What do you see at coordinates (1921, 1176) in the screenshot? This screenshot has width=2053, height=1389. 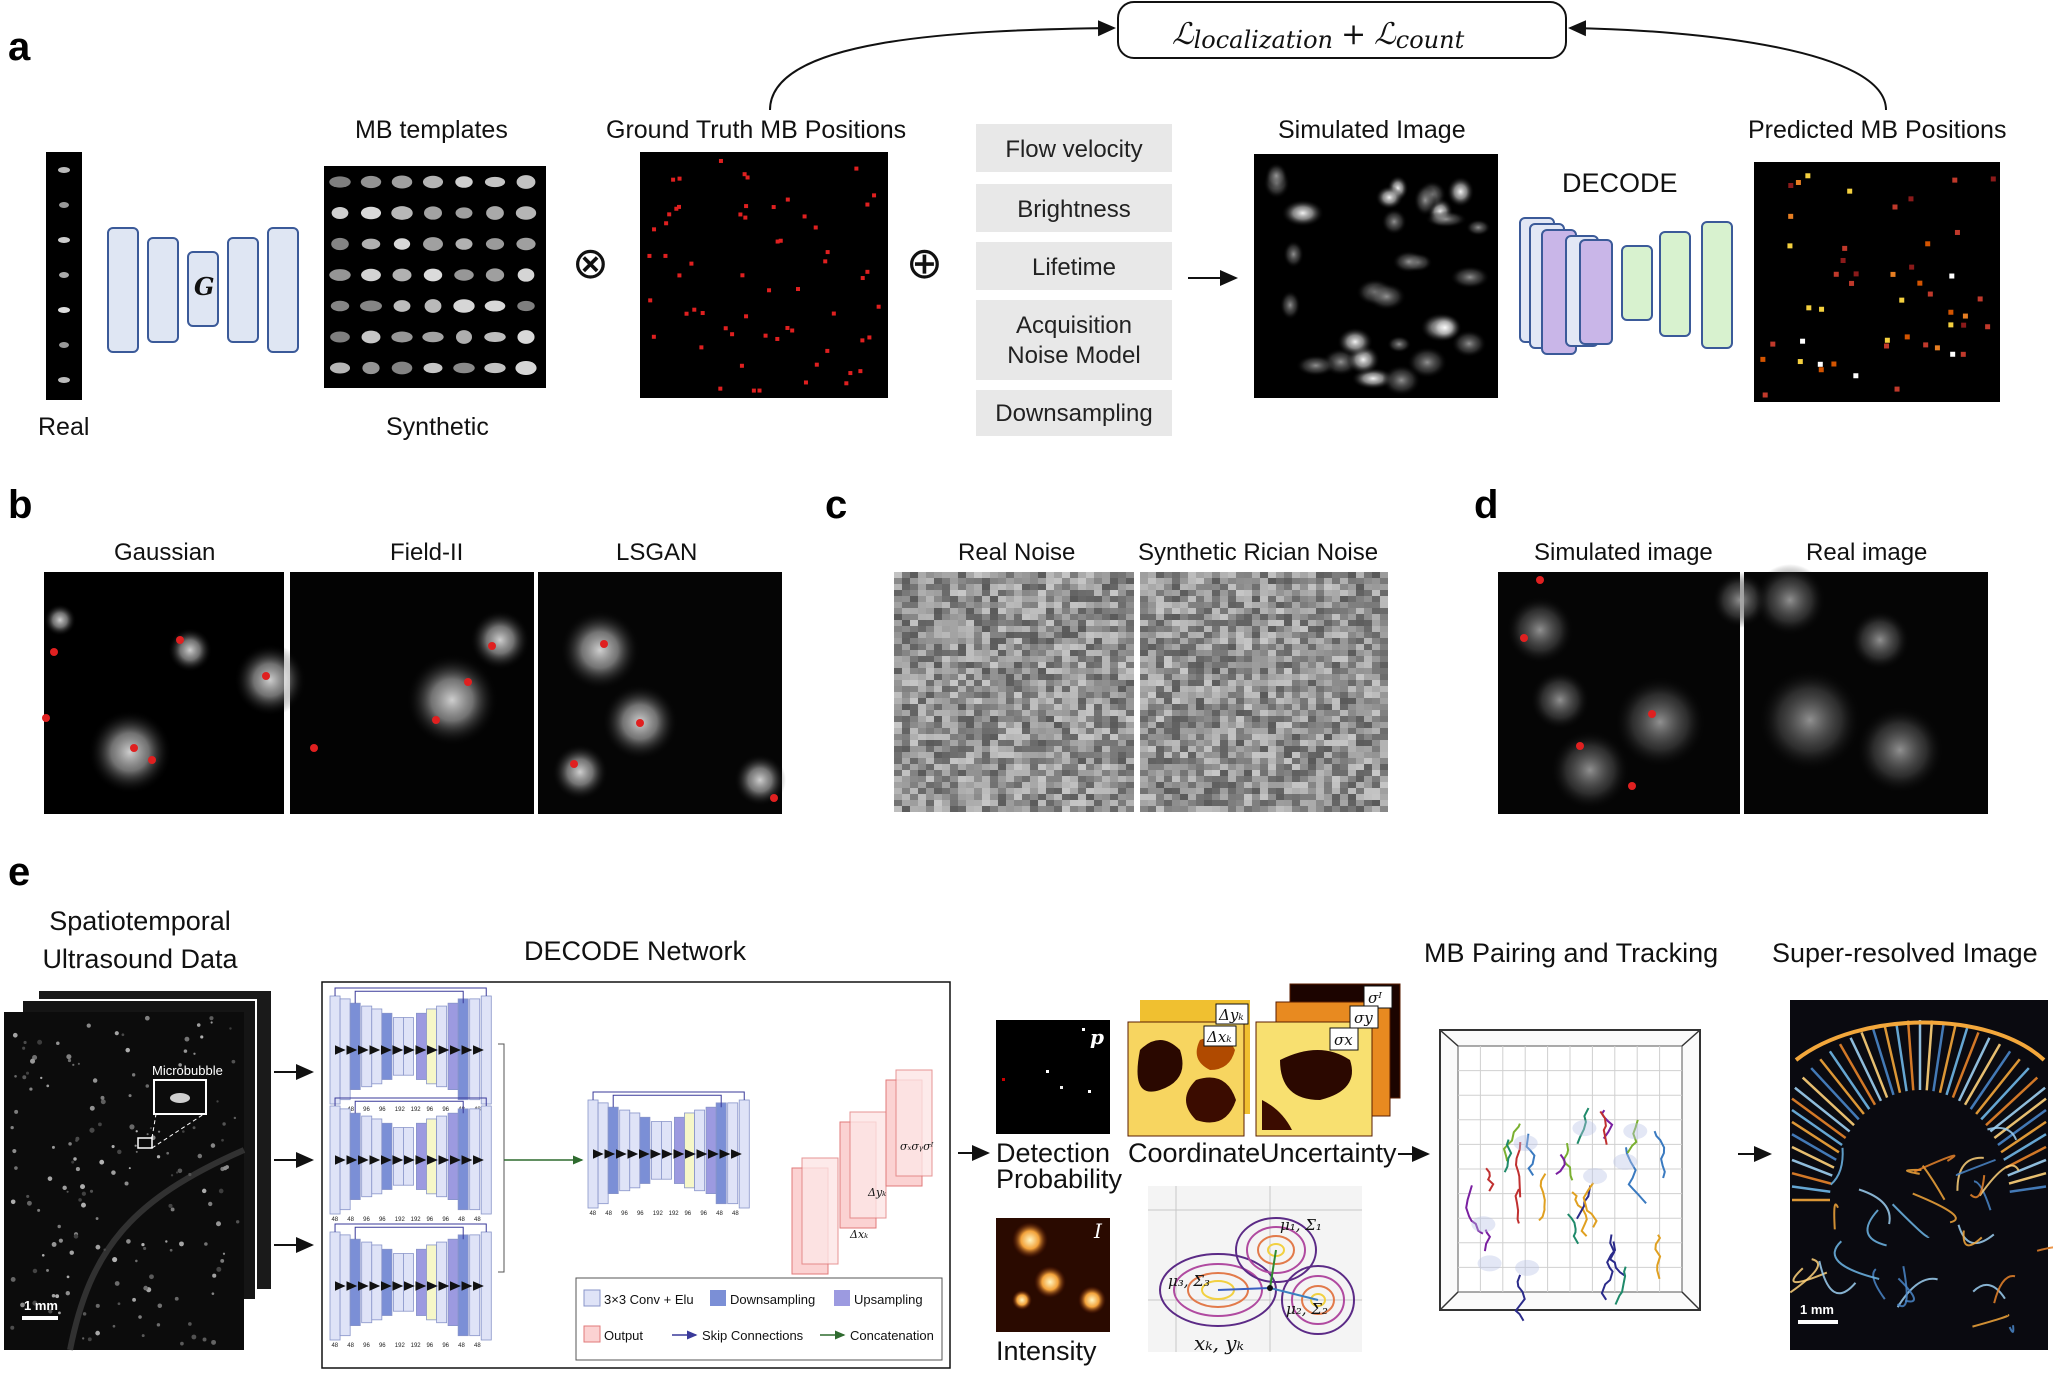 I see `e-sr-vessels` at bounding box center [1921, 1176].